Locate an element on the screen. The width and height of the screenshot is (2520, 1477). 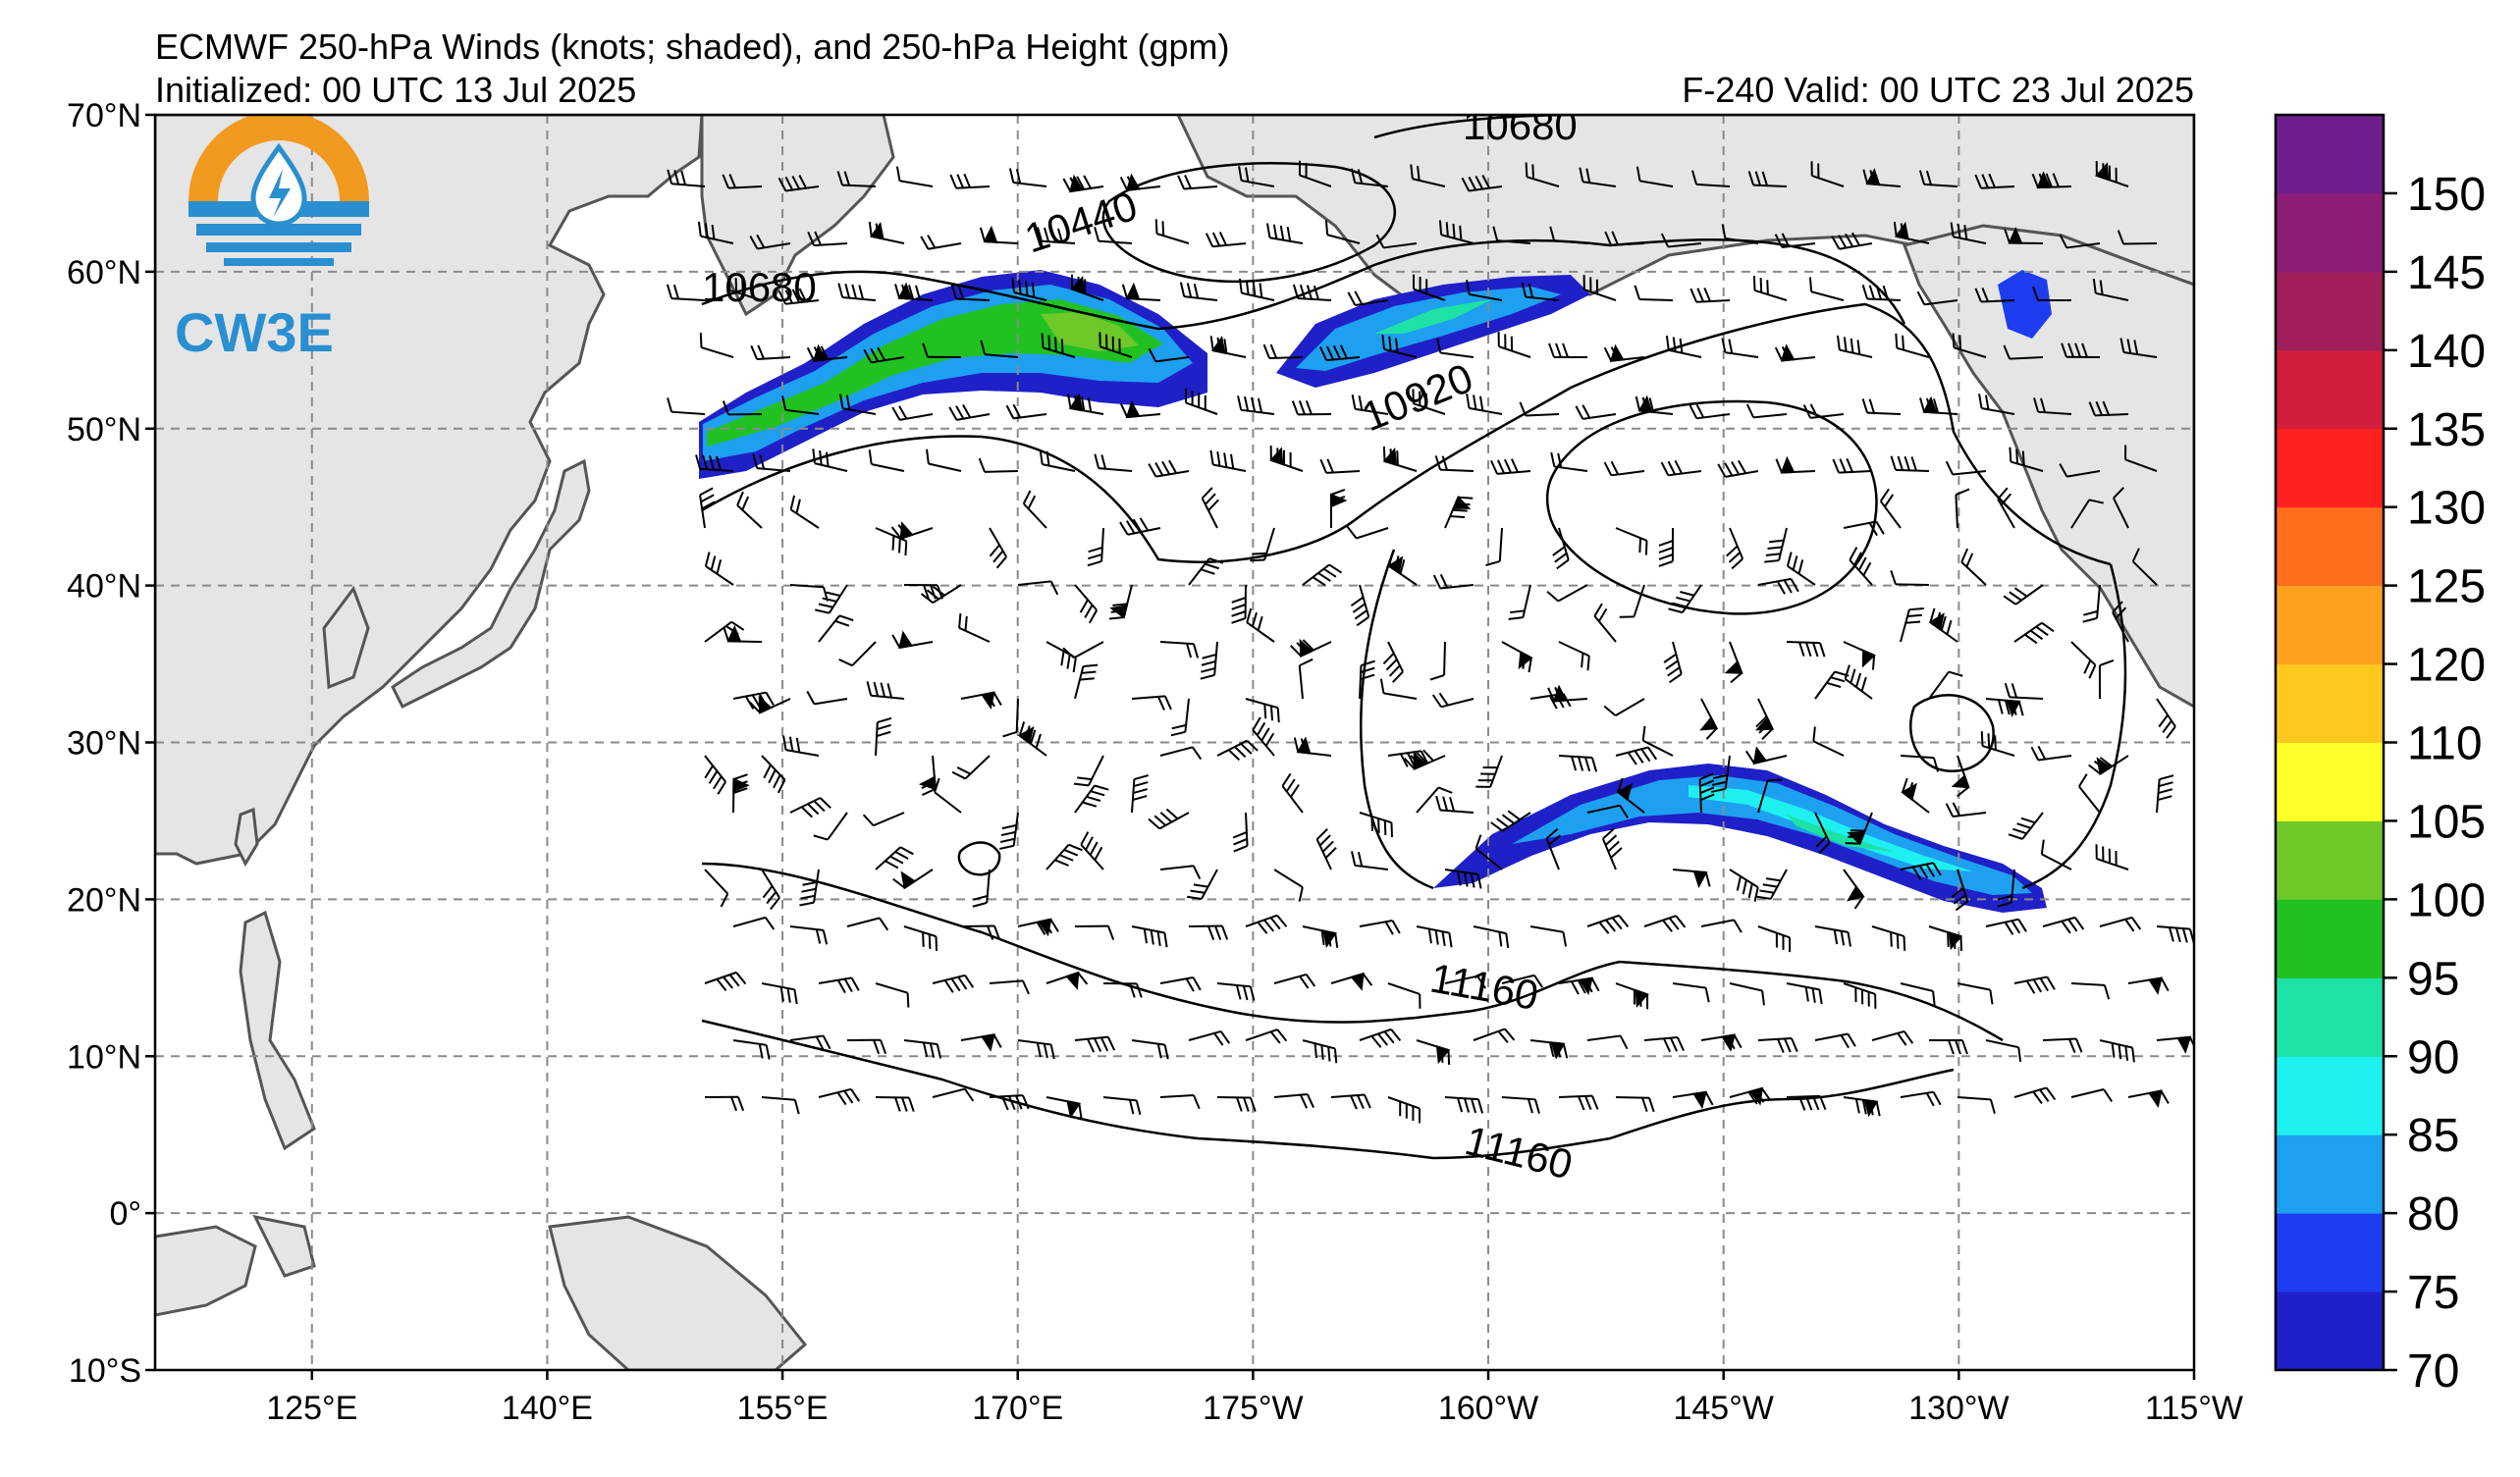
lon-label: 125°E is located at coordinates (311, 1408).